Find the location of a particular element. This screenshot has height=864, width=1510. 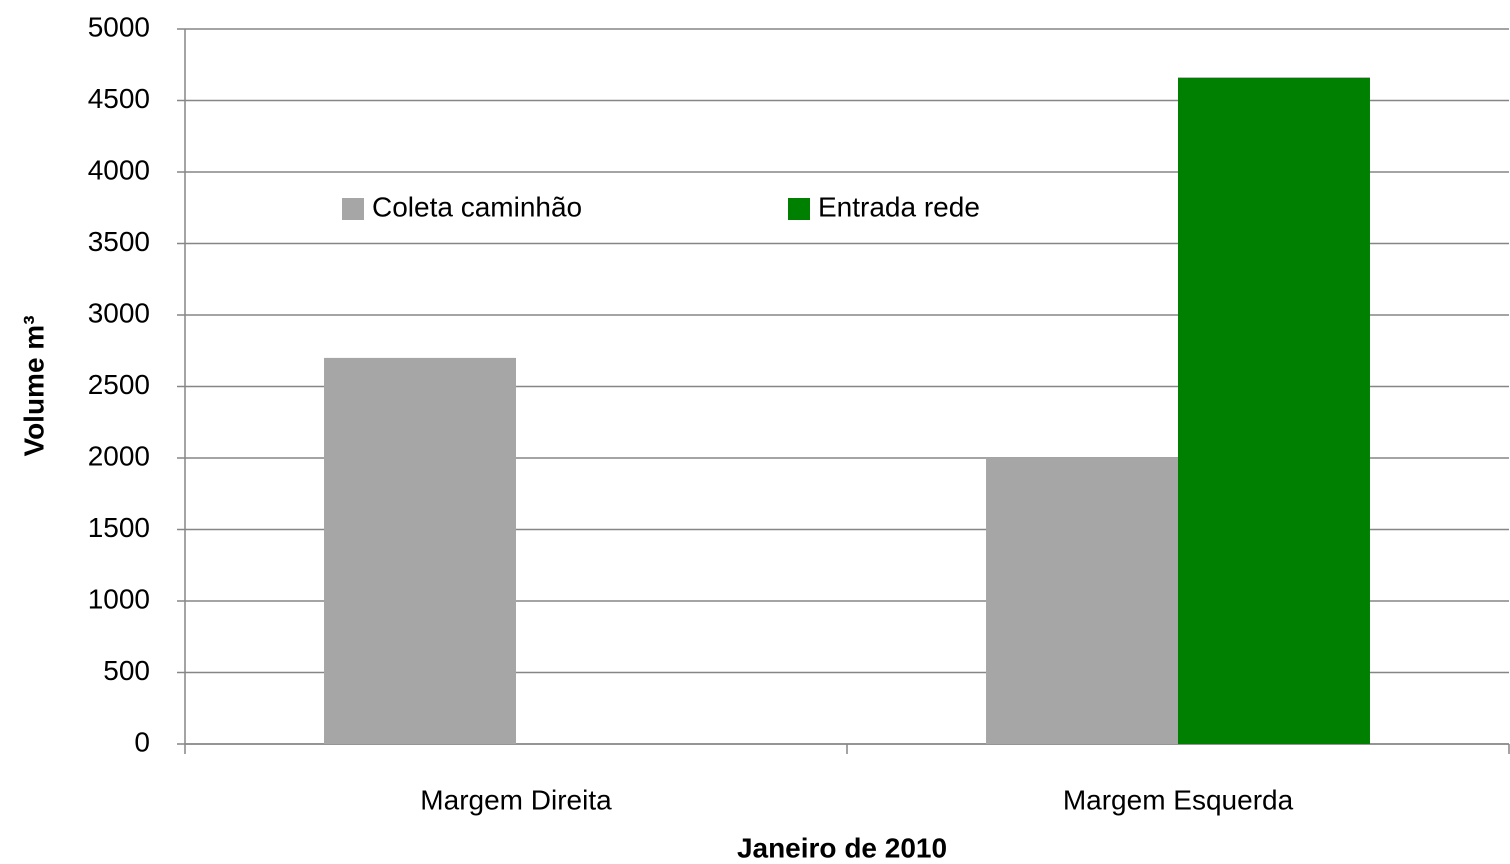

y-tick-label: 4500 is located at coordinates (119, 98).